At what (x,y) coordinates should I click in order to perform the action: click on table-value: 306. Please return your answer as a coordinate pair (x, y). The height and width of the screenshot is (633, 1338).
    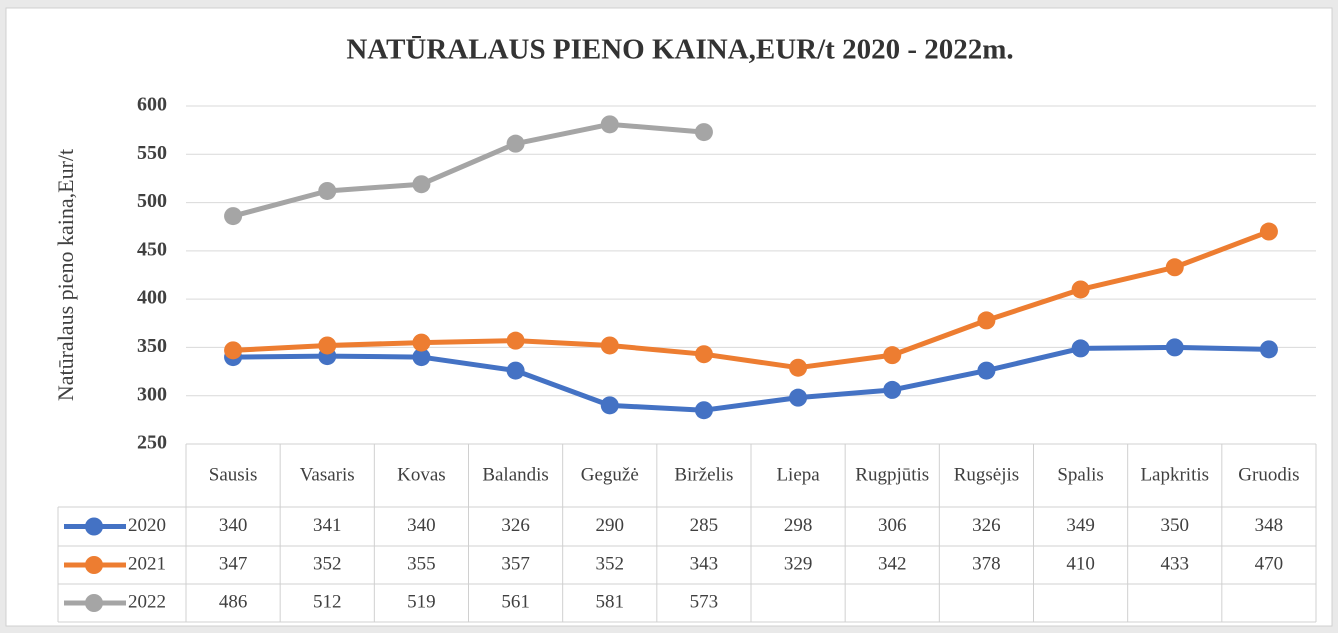
    Looking at the image, I should click on (892, 525).